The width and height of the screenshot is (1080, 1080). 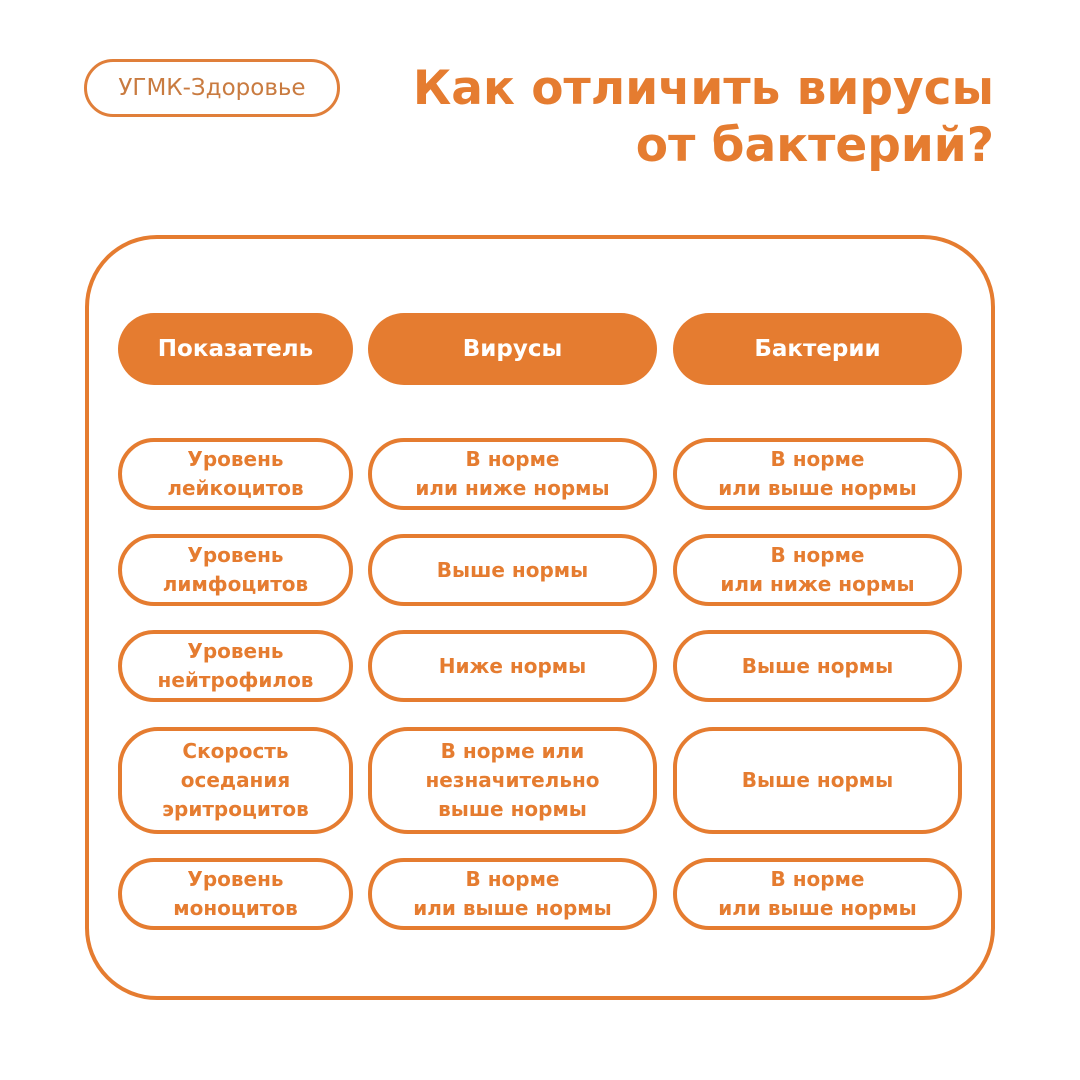 I want to click on viruses-cell: В норме или ниже нормы, so click(x=512, y=474).